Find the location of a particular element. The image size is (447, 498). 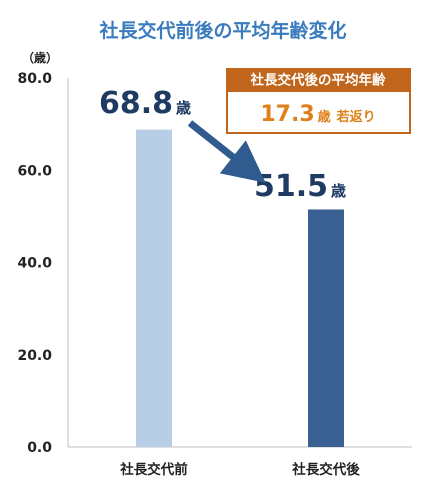

annotation-body is located at coordinates (318, 112).